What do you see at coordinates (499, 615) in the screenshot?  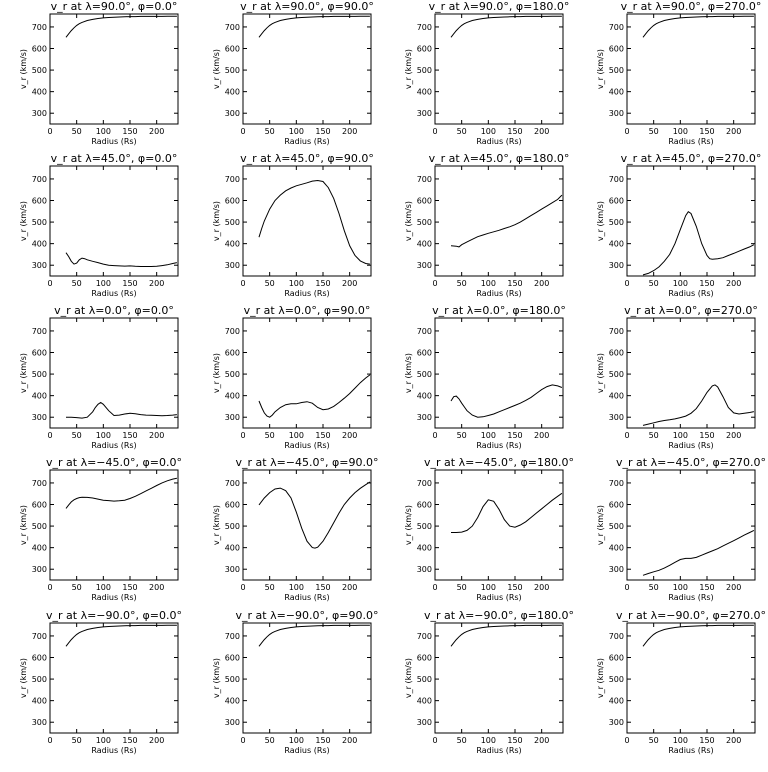 I see `panel-title: v_r at λ=−90.0°, φ=180.0°` at bounding box center [499, 615].